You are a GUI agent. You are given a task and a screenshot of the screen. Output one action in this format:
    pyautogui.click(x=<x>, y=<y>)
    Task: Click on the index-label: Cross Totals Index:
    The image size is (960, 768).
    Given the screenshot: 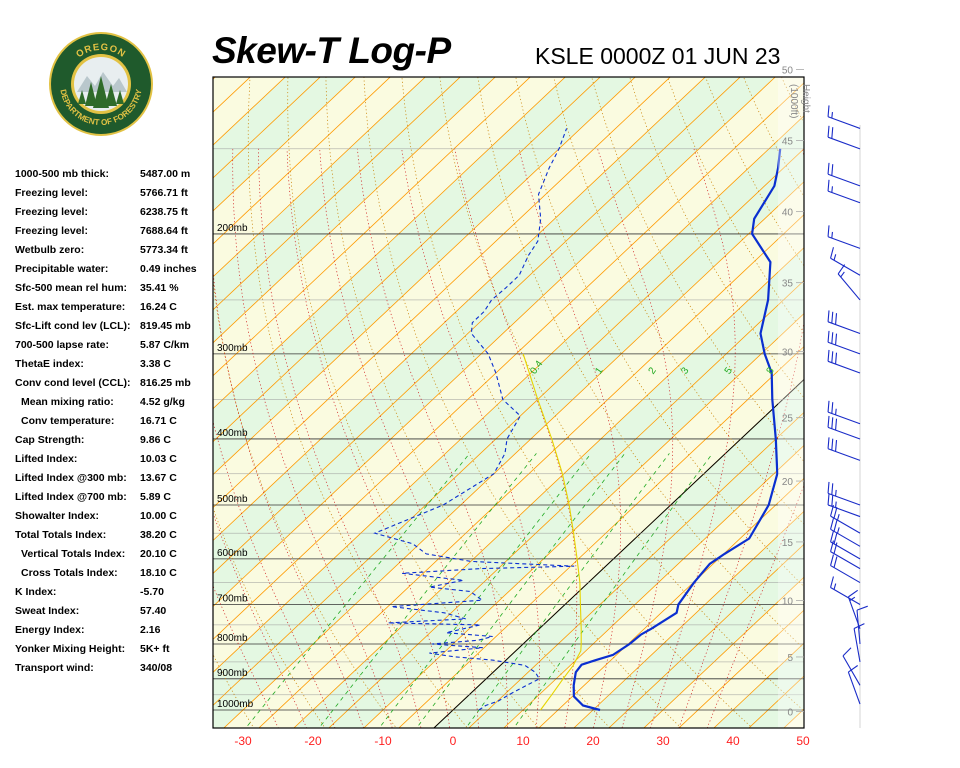 What is the action you would take?
    pyautogui.click(x=69, y=573)
    